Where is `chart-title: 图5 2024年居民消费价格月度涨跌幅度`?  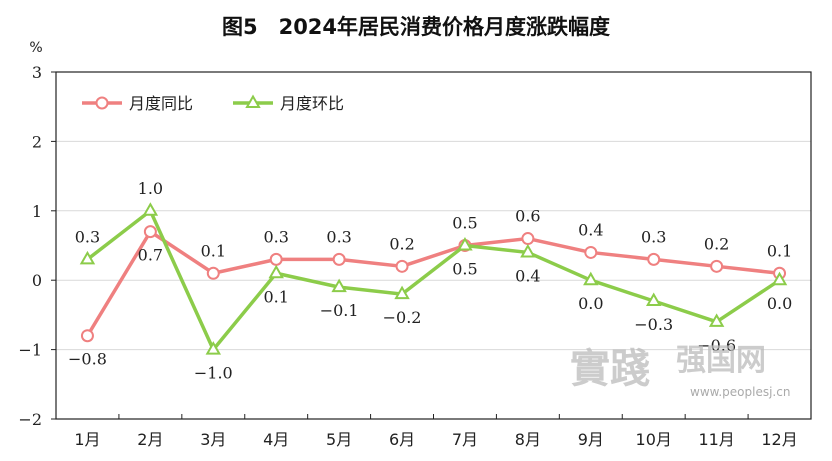
chart-title: 图5 2024年居民消费价格月度涨跌幅度 is located at coordinates (416, 27).